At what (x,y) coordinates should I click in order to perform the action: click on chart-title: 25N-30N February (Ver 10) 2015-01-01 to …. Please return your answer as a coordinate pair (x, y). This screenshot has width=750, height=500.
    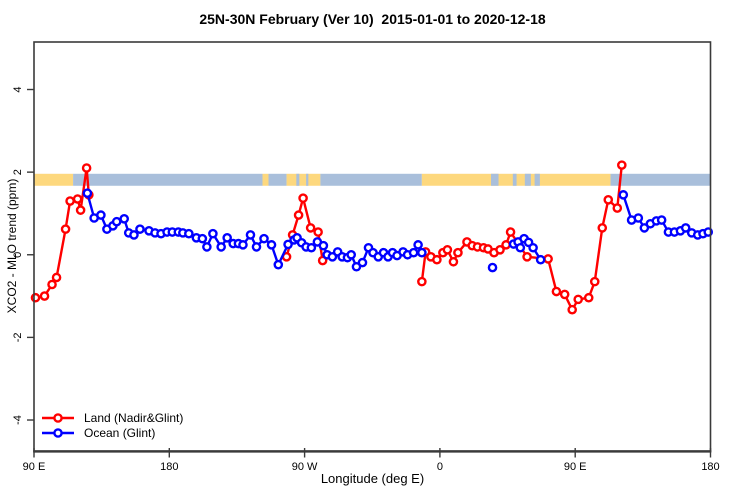
    Looking at the image, I should click on (372, 19).